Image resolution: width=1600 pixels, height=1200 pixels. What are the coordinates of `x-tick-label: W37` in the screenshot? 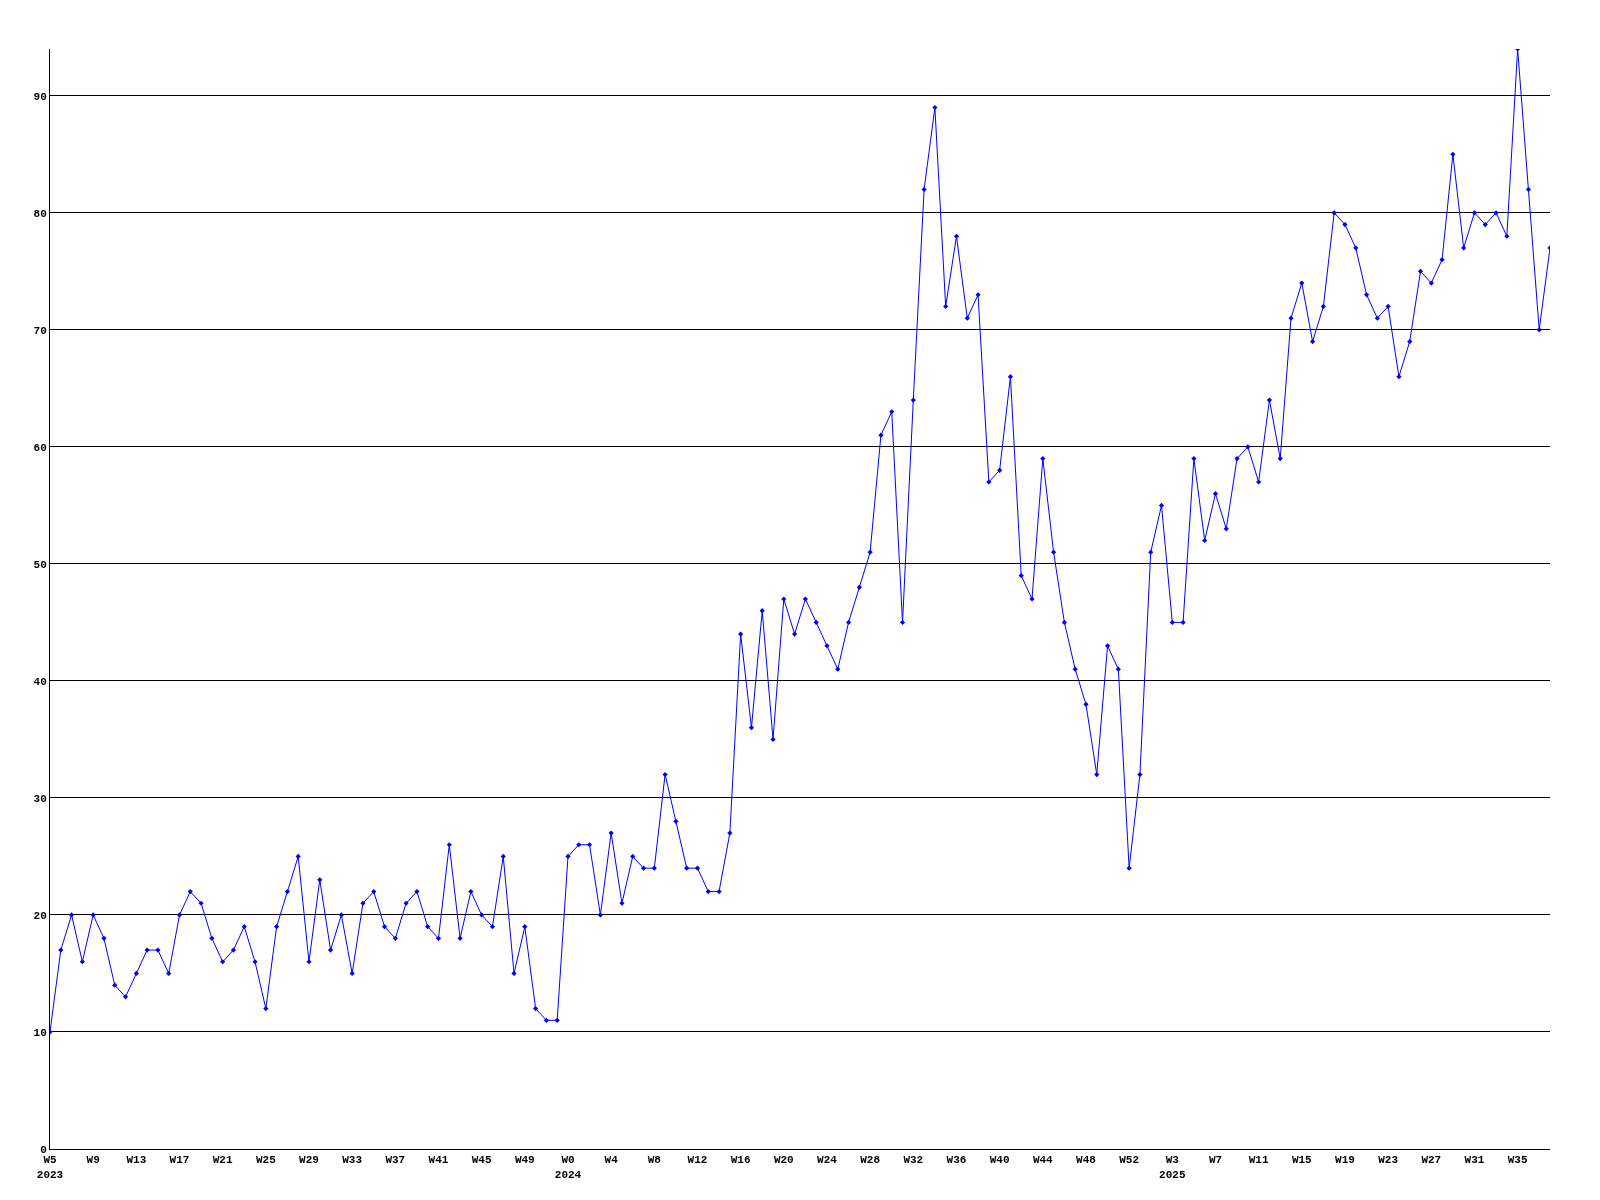 It's located at (395, 1160).